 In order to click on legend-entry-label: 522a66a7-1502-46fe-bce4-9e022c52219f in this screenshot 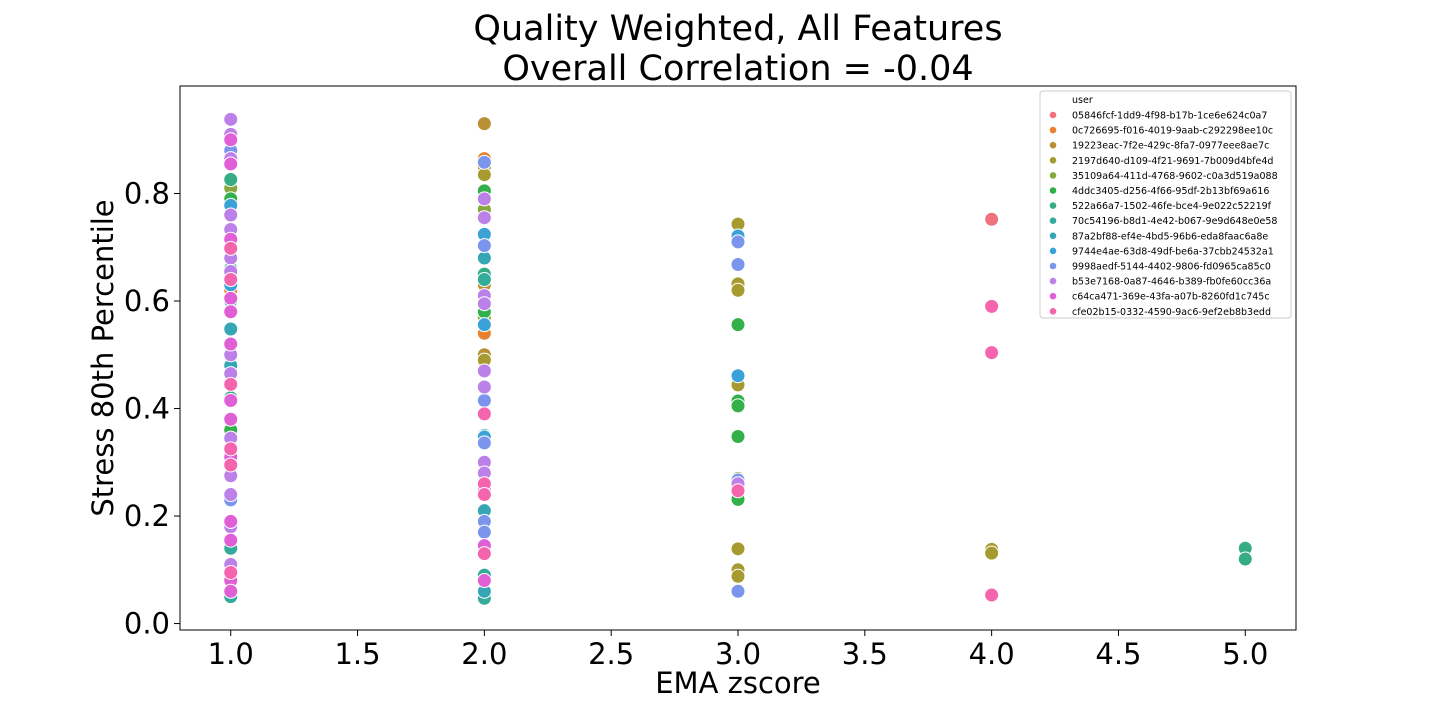, I will do `click(1172, 206)`.